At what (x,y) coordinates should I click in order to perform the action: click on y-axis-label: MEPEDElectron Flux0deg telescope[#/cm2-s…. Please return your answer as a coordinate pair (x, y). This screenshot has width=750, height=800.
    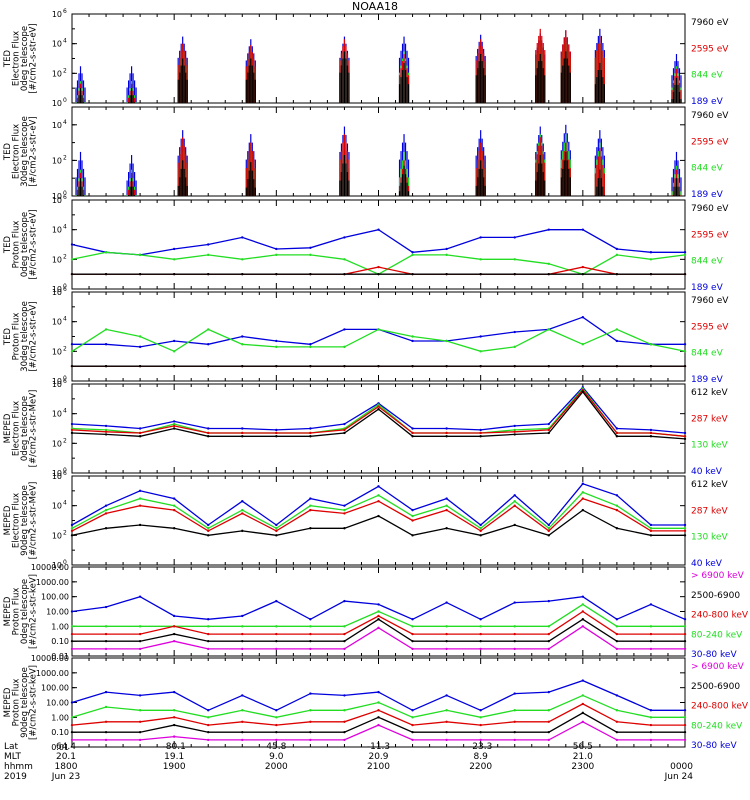
    Looking at the image, I should click on (21, 429).